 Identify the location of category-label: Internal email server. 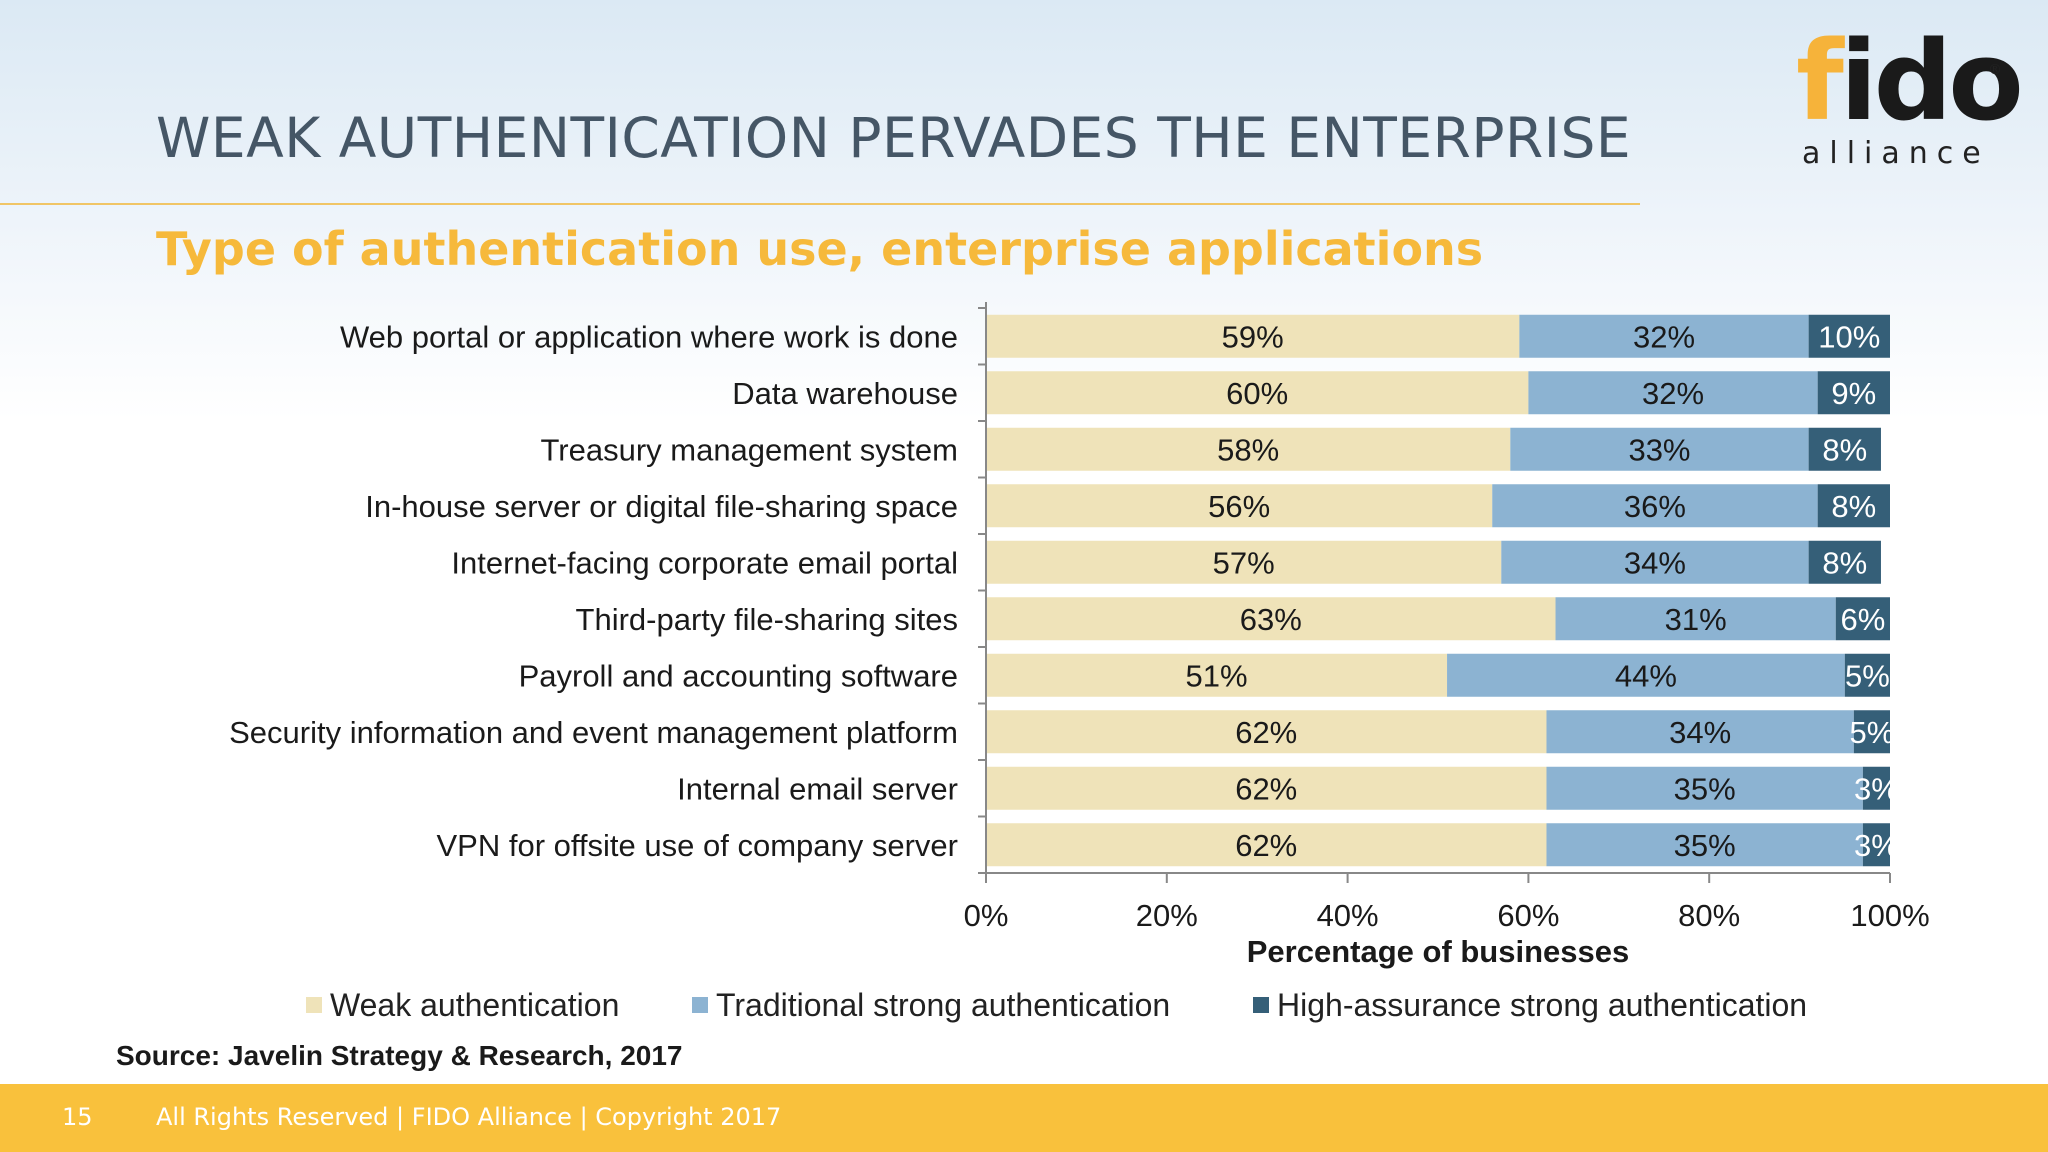
(817, 788).